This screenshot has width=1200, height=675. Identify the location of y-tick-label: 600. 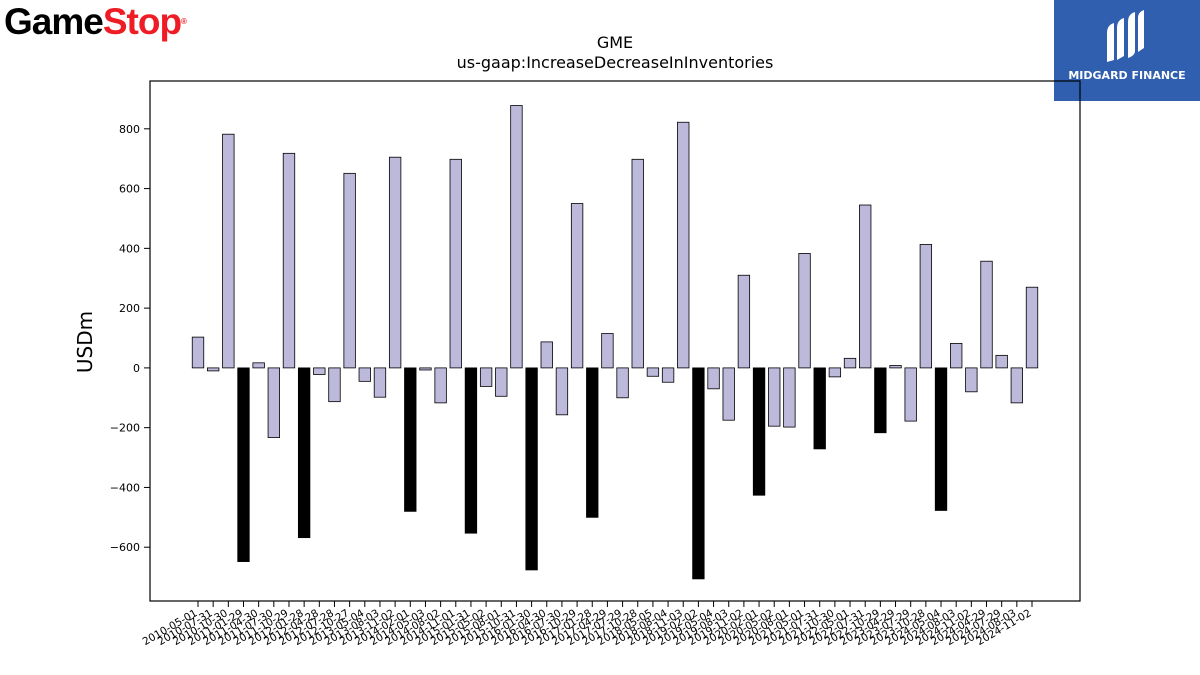
(129, 189).